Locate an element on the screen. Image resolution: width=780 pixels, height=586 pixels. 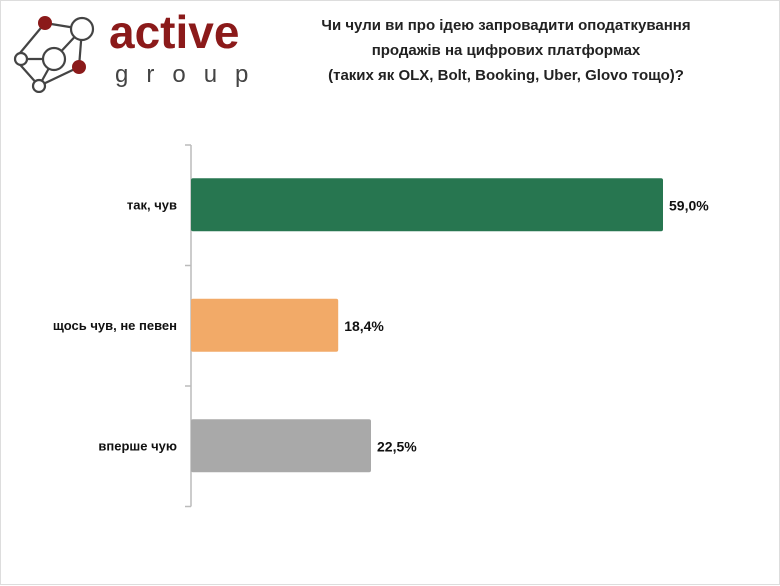
title-line: продажів на цифрових платформах is located at coordinates (506, 50).